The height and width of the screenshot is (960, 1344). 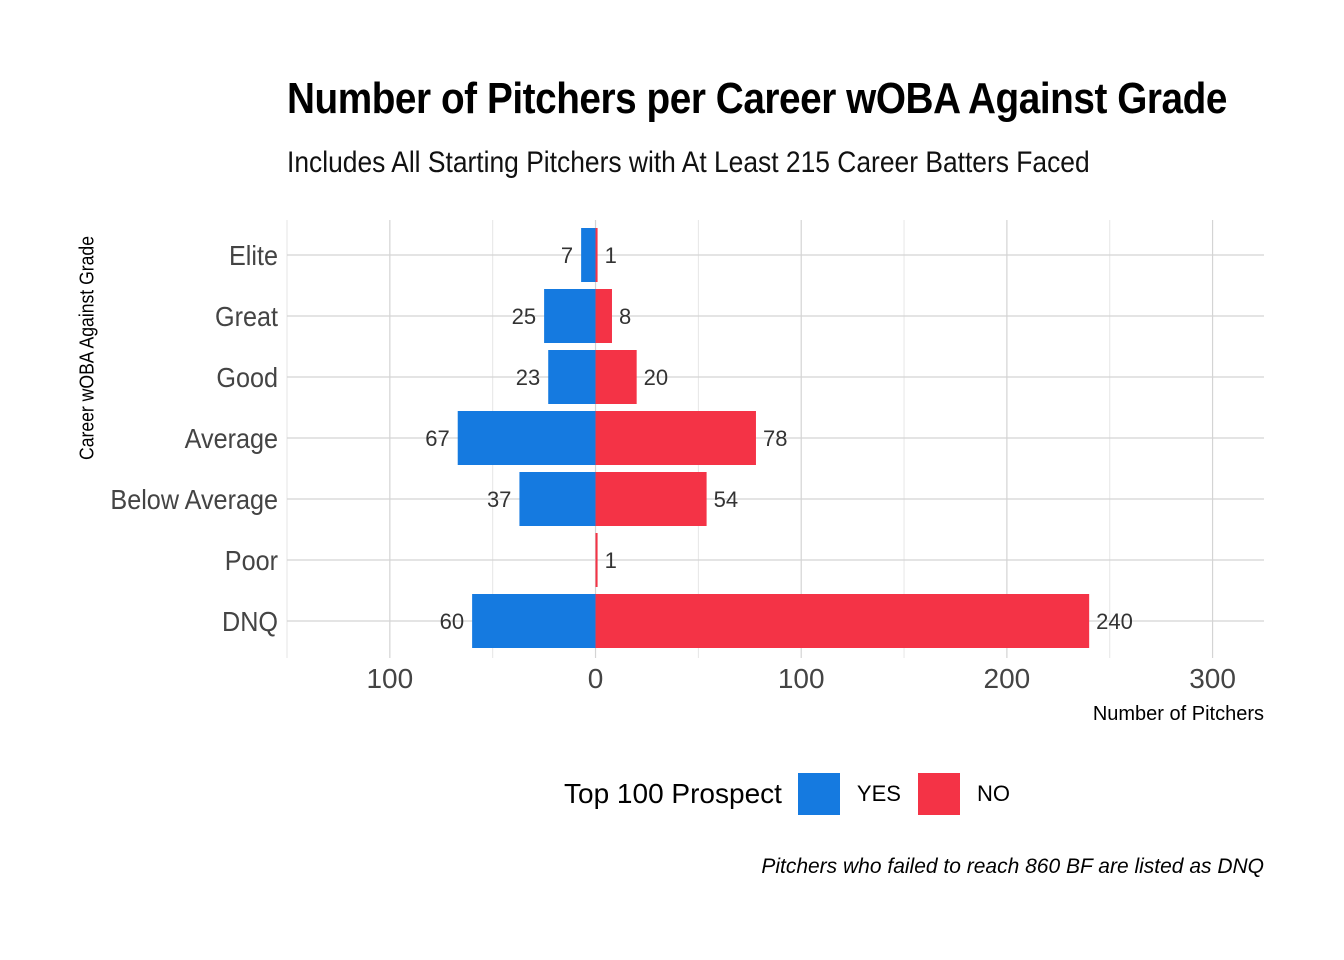 I want to click on data-label-yes: 67, so click(x=437, y=438).